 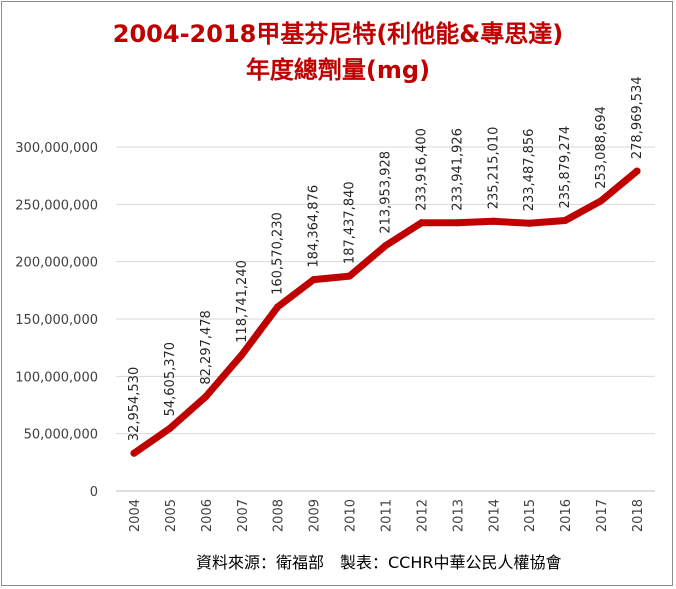 I want to click on x-tick-label: 2010, so click(x=351, y=515).